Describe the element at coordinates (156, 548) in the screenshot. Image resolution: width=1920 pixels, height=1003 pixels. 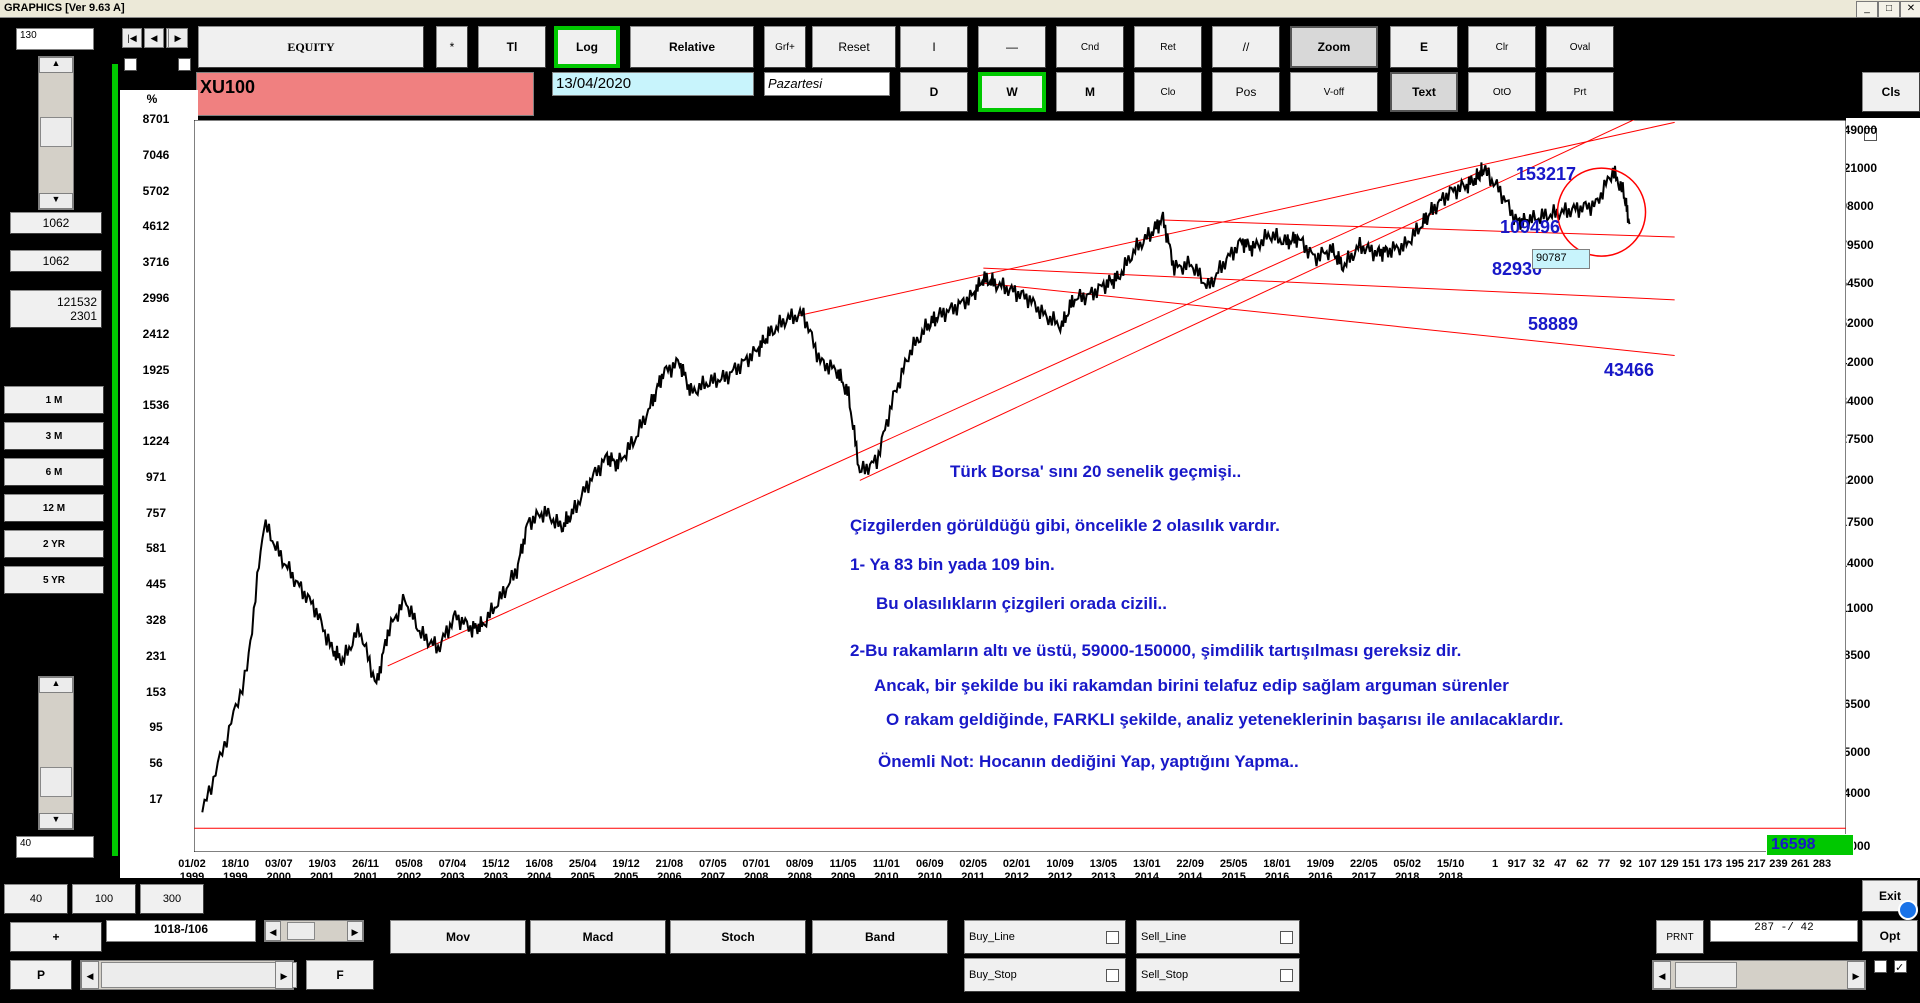
I see `left-axis-tick-label: 581` at that location.